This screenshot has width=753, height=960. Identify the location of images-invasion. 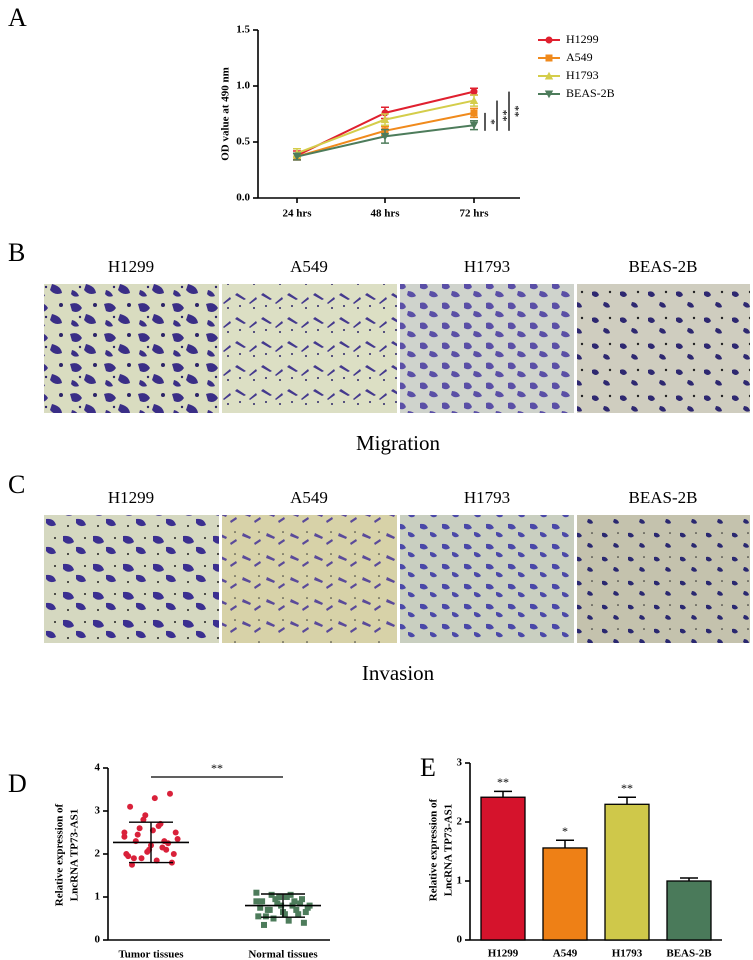
(397, 579).